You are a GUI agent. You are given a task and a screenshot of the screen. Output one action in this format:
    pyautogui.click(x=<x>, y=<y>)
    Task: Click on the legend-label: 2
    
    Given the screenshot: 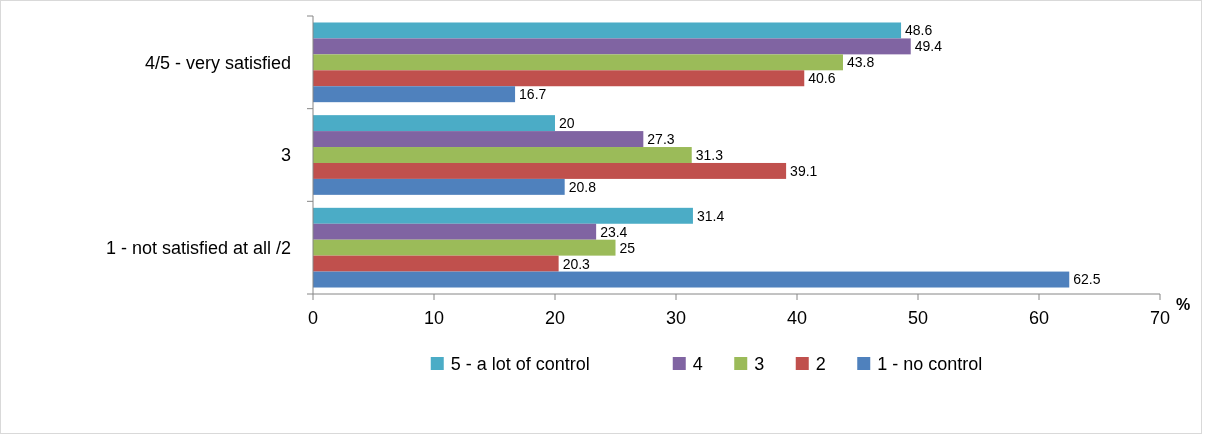 What is the action you would take?
    pyautogui.click(x=820, y=364)
    